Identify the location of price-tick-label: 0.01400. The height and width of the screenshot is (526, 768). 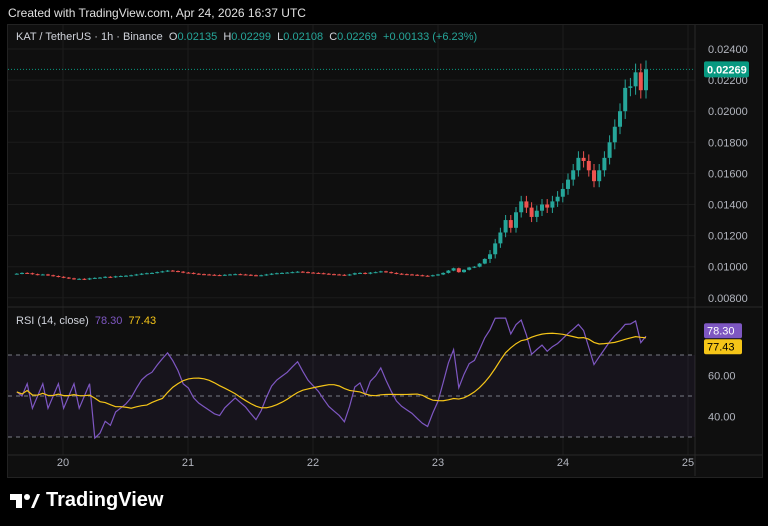
(728, 206).